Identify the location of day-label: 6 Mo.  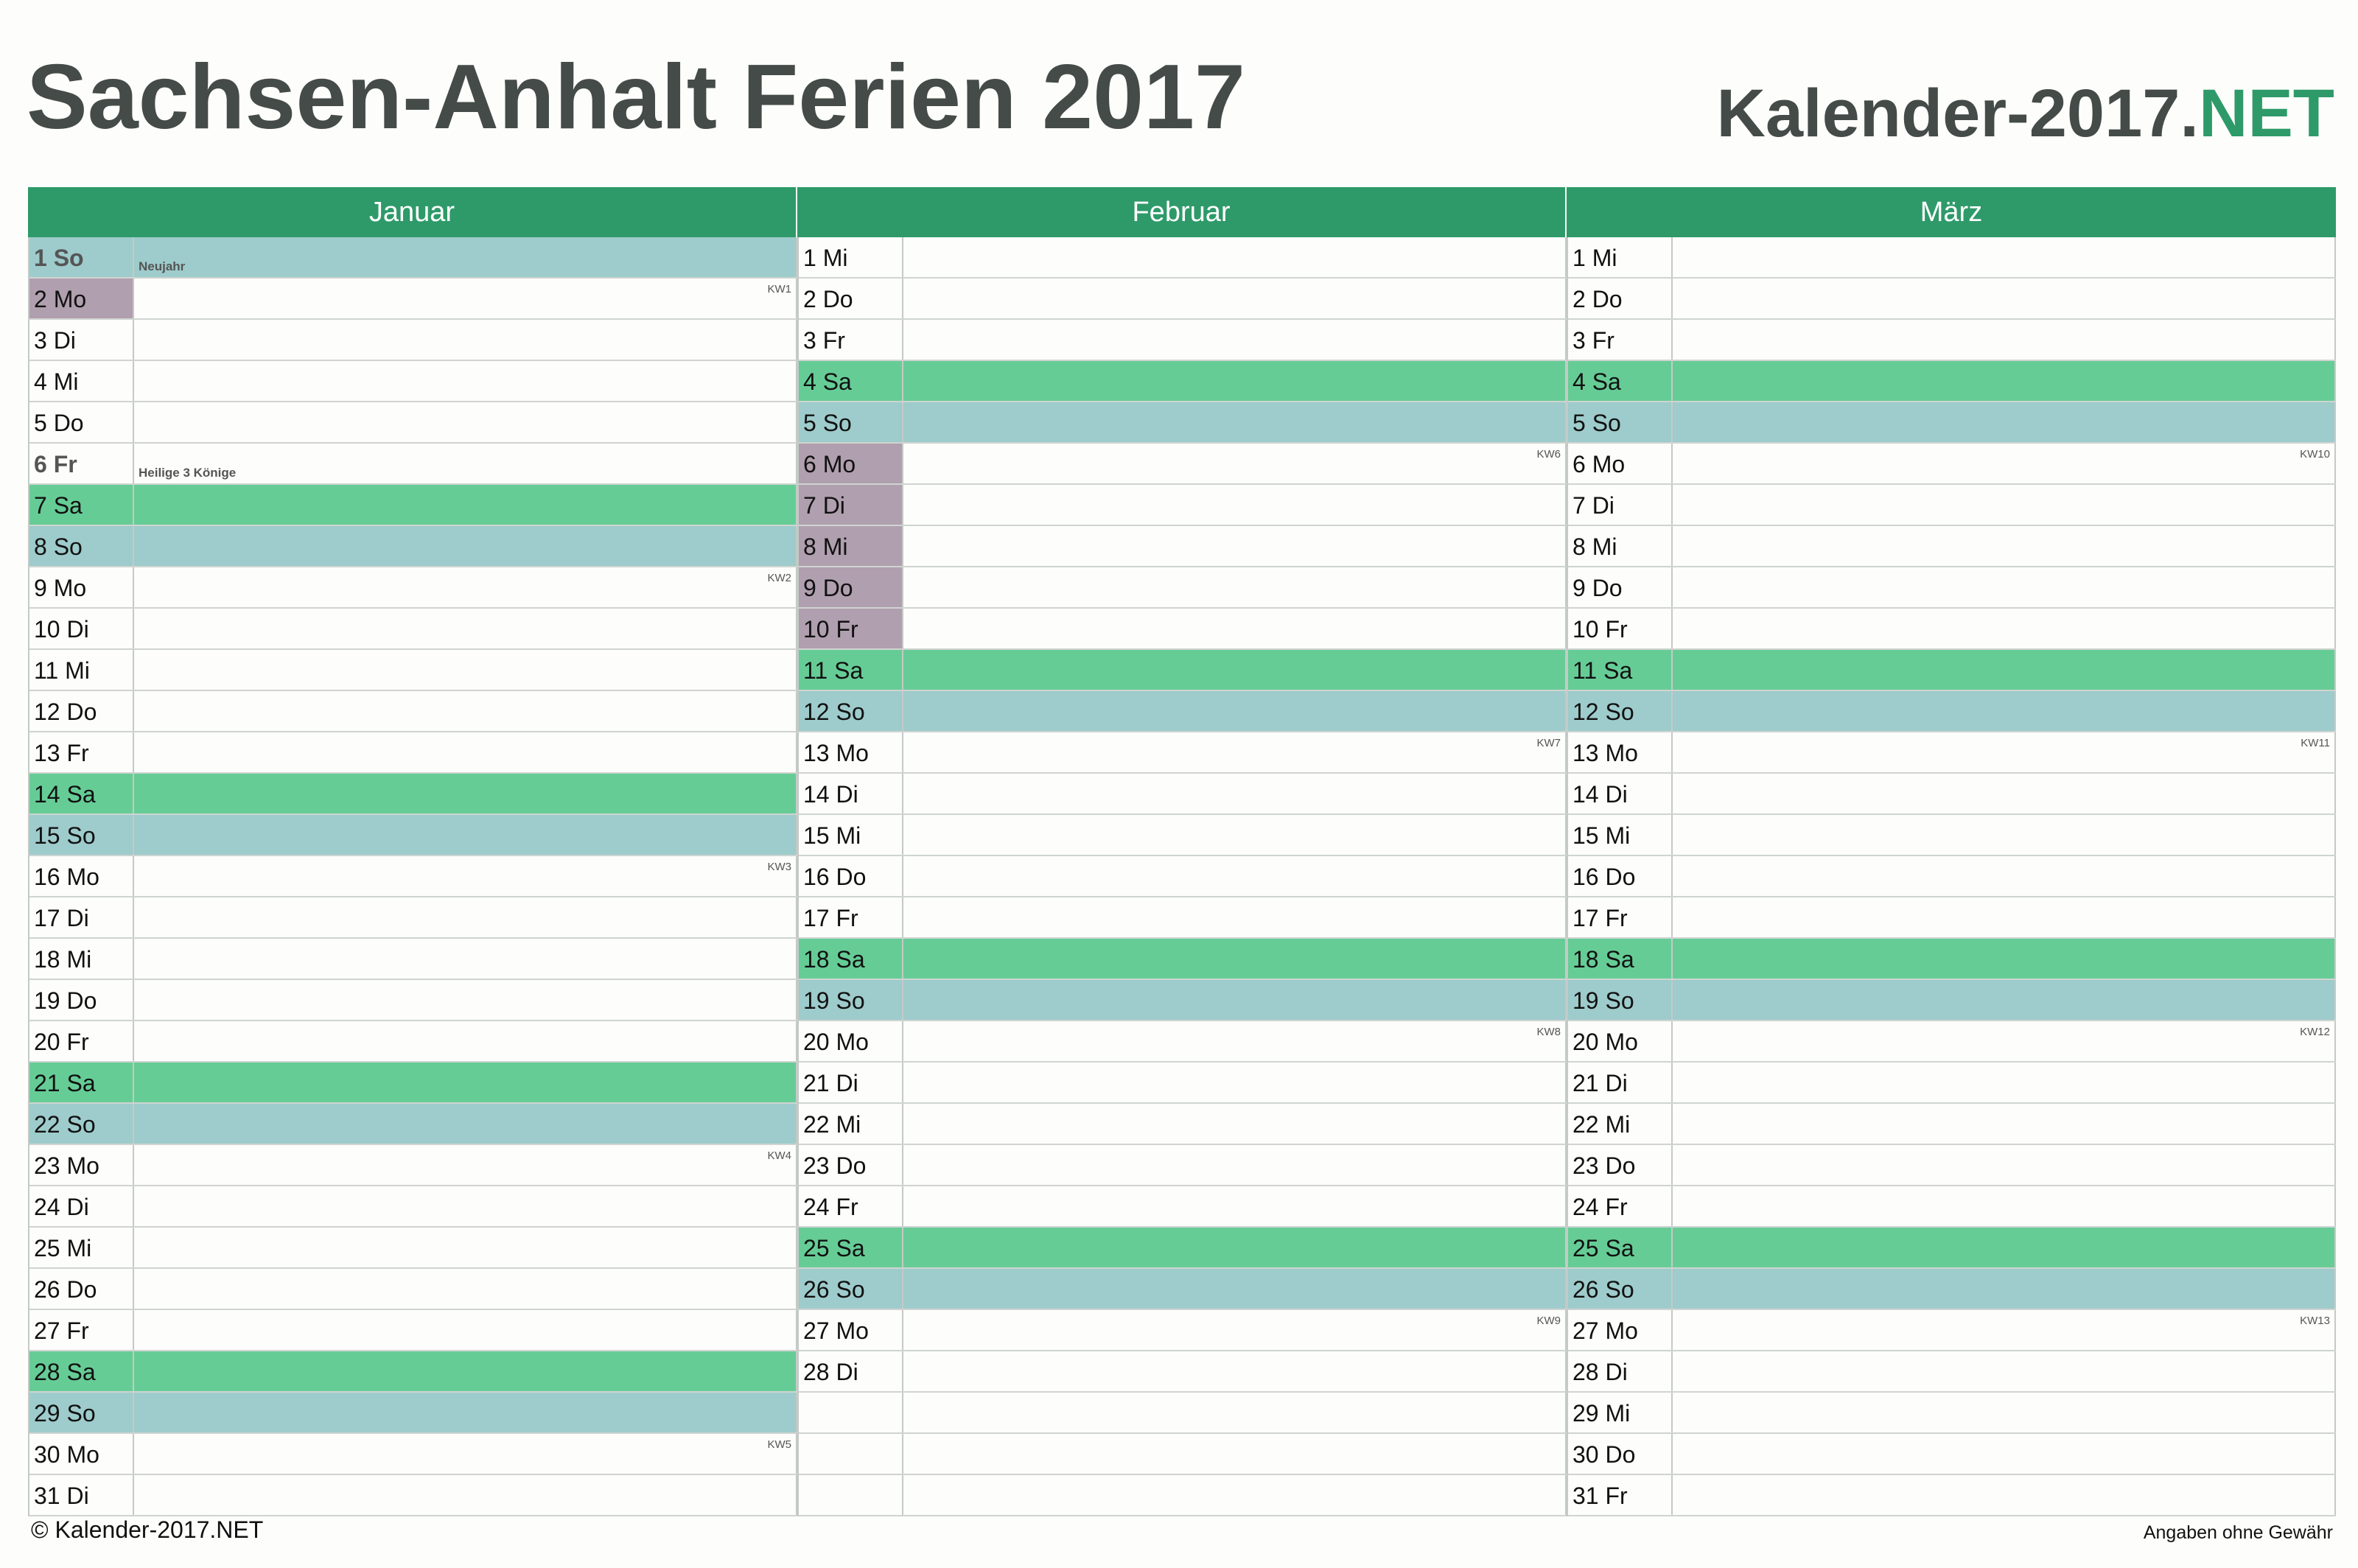
(851, 463).